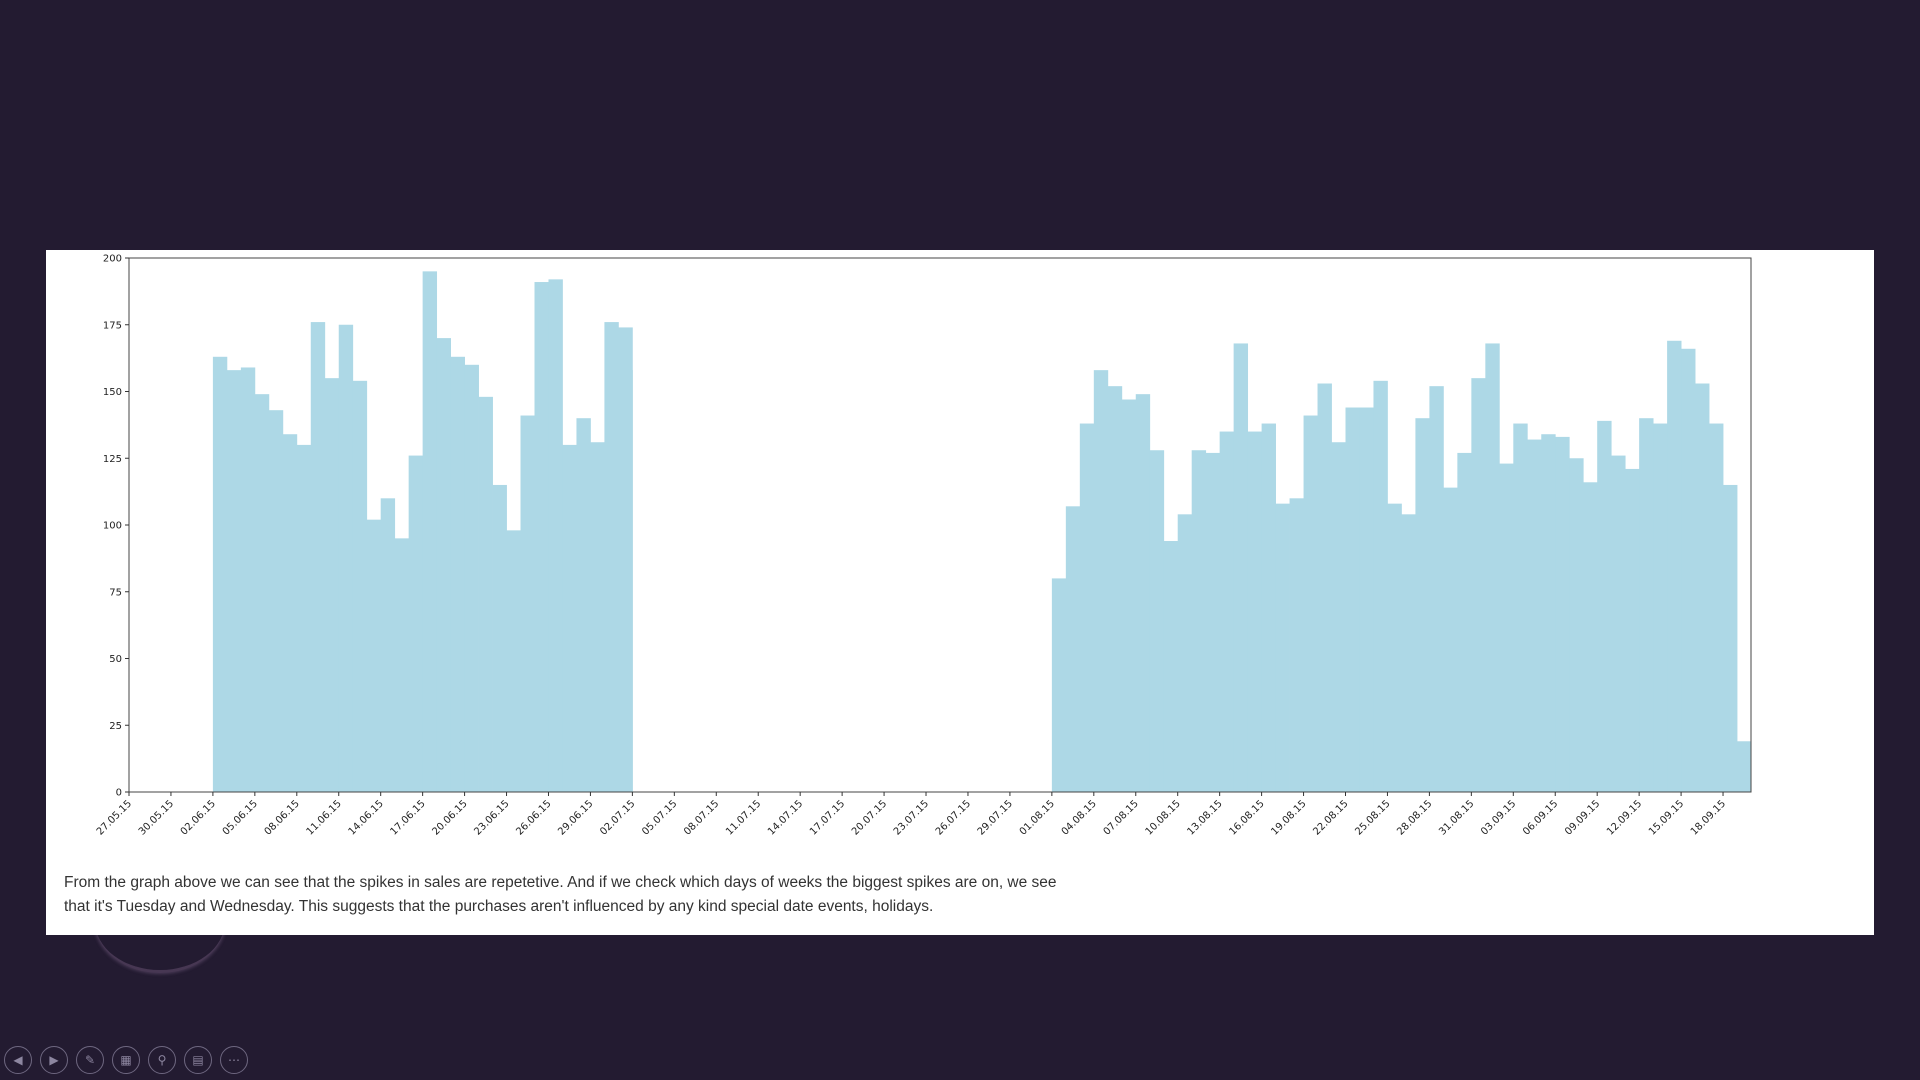 This screenshot has width=1920, height=1080. What do you see at coordinates (54, 1060) in the screenshot?
I see `next-icon: ▶` at bounding box center [54, 1060].